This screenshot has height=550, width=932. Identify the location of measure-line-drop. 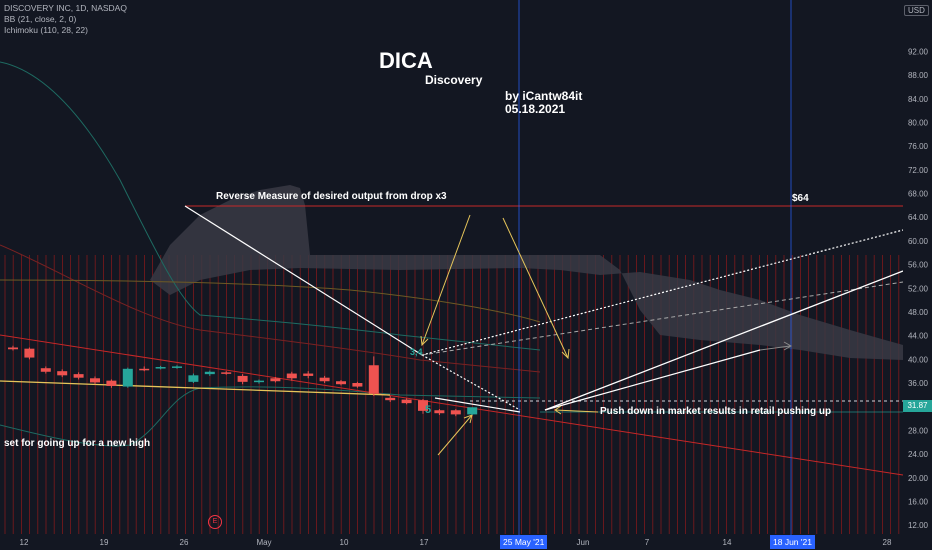
(303, 280).